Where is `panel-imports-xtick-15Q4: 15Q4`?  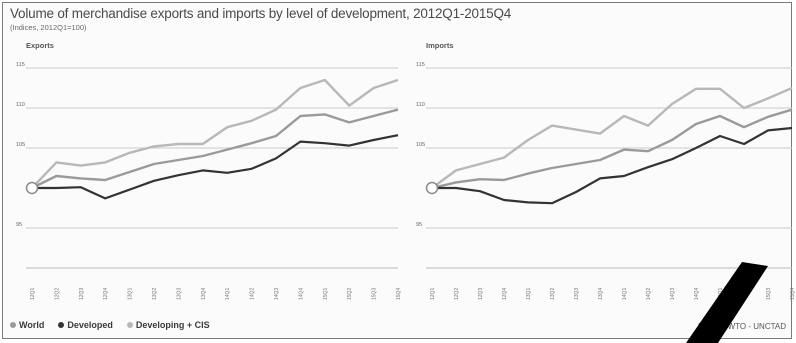
panel-imports-xtick-15Q4: 15Q4 is located at coordinates (793, 294).